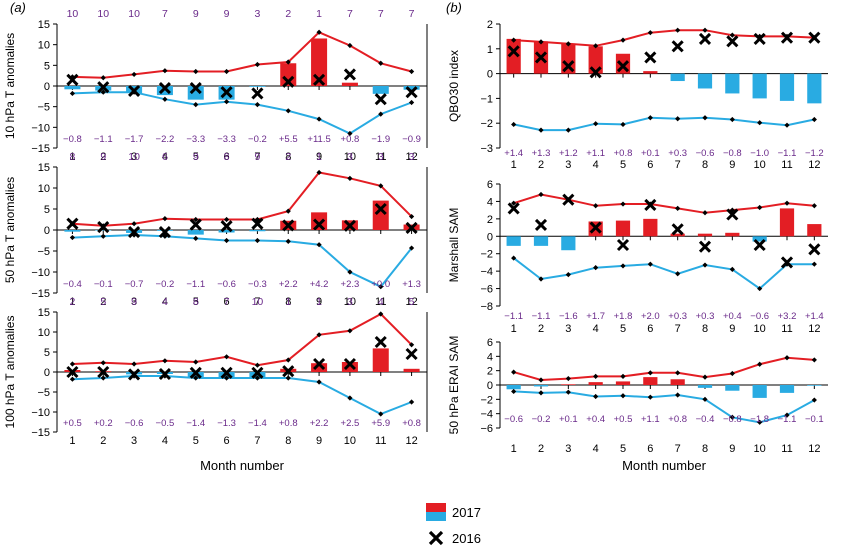  What do you see at coordinates (568, 316) in the screenshot?
I see `bar-value-label: −1.6` at bounding box center [568, 316].